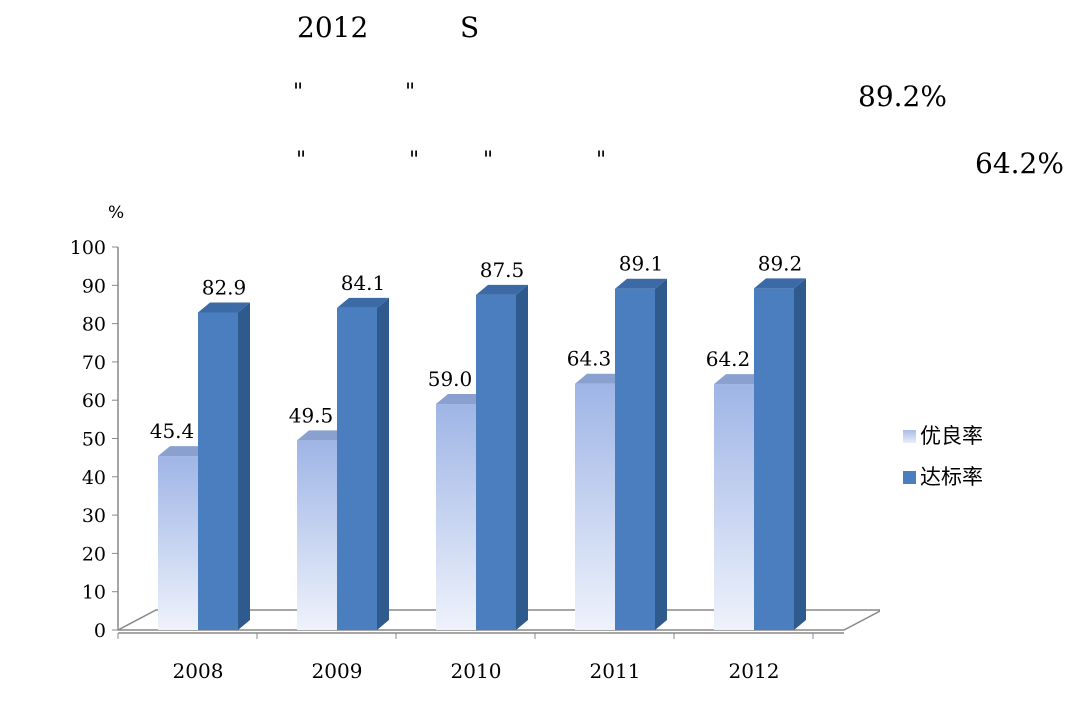 This screenshot has height=713, width=1078. I want to click on data-label-excellent: 49.5, so click(311, 415).